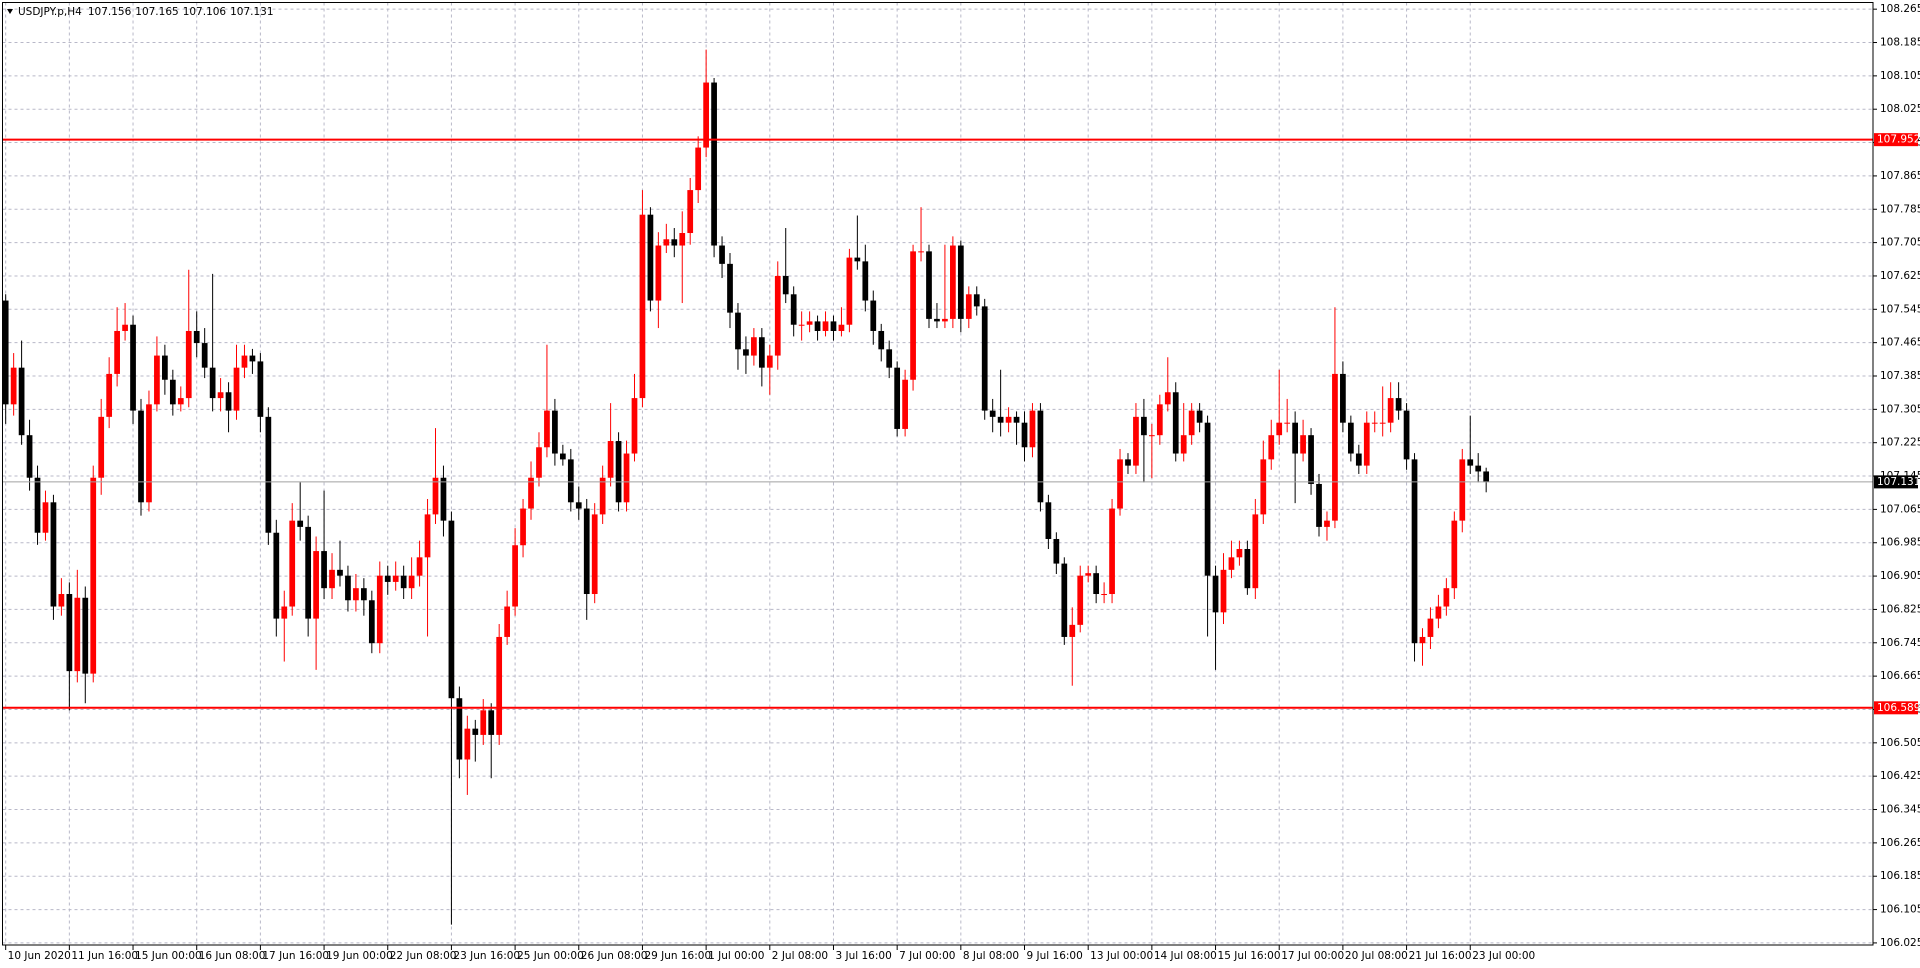 The image size is (1920, 968). What do you see at coordinates (1900, 509) in the screenshot?
I see `y-tick-label: 107.065` at bounding box center [1900, 509].